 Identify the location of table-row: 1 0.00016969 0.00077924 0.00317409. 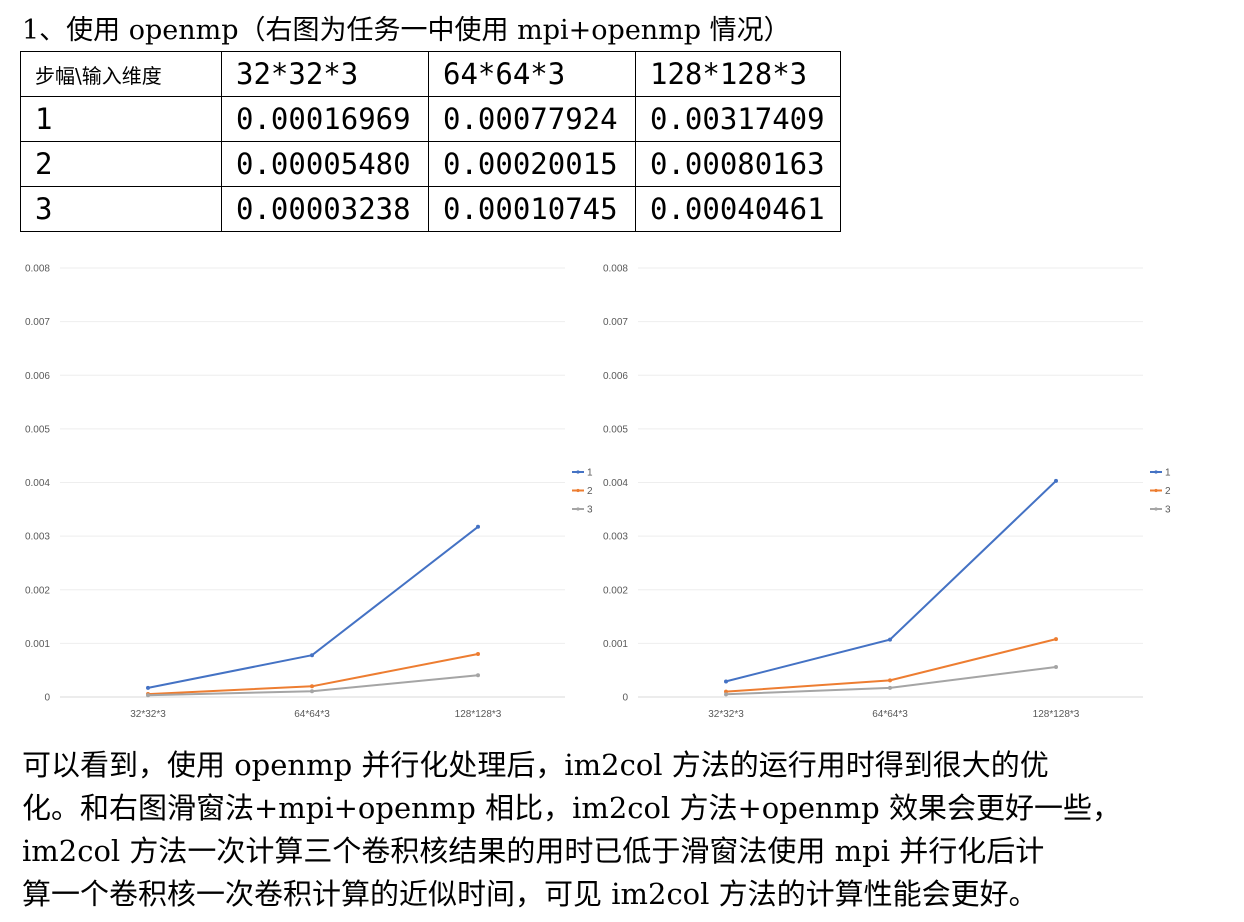
(430, 119).